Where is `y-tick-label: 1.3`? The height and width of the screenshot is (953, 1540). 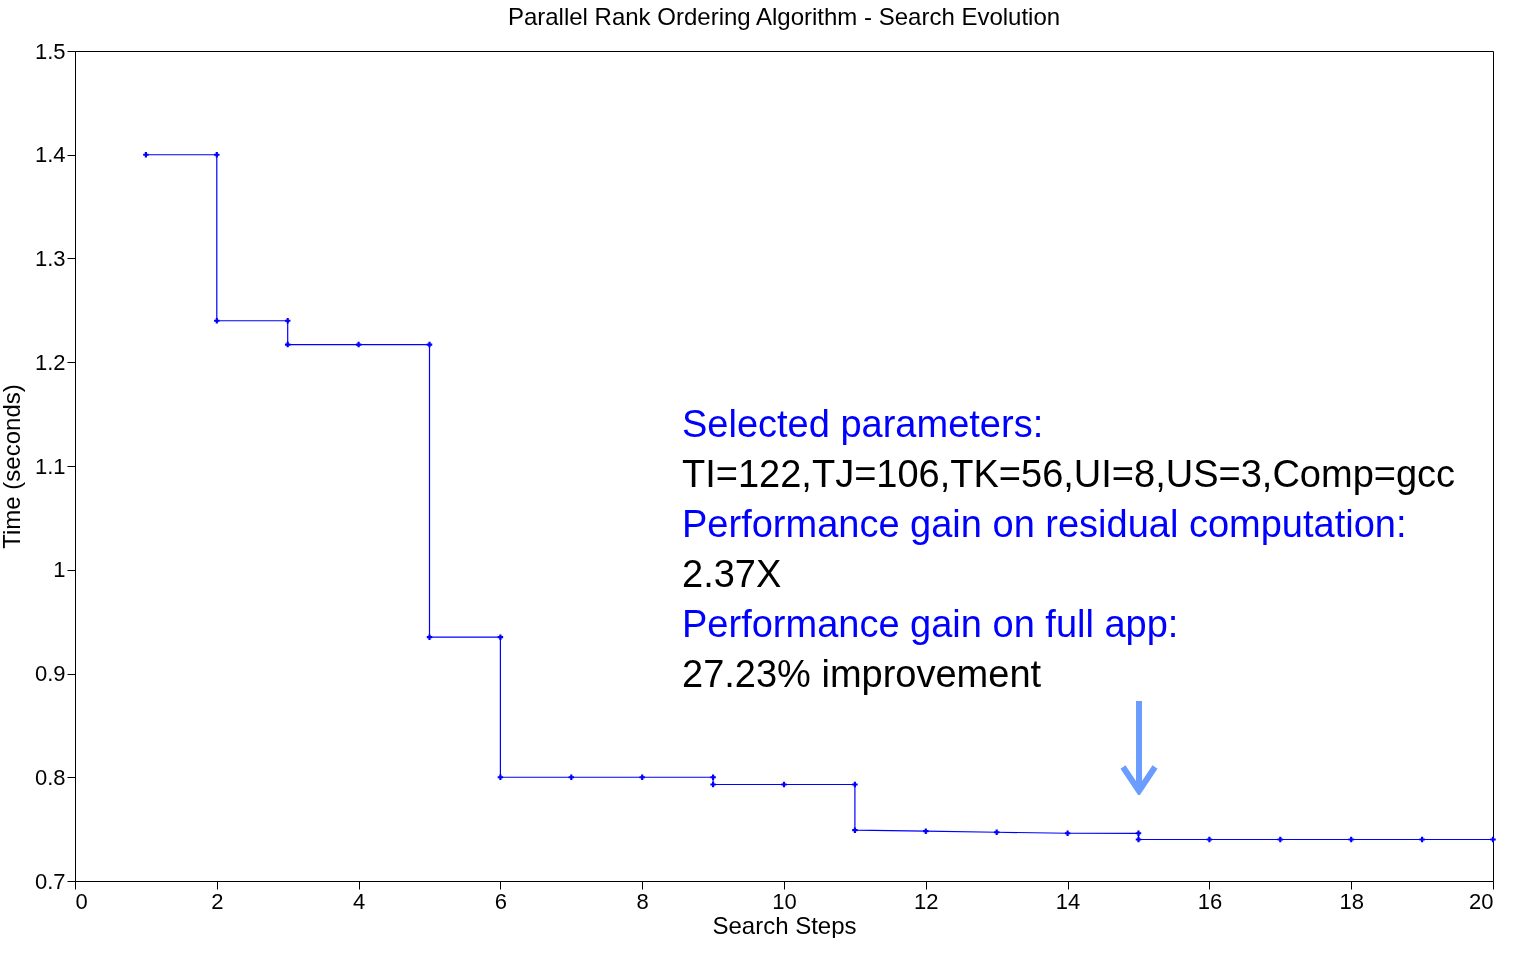 y-tick-label: 1.3 is located at coordinates (50, 258).